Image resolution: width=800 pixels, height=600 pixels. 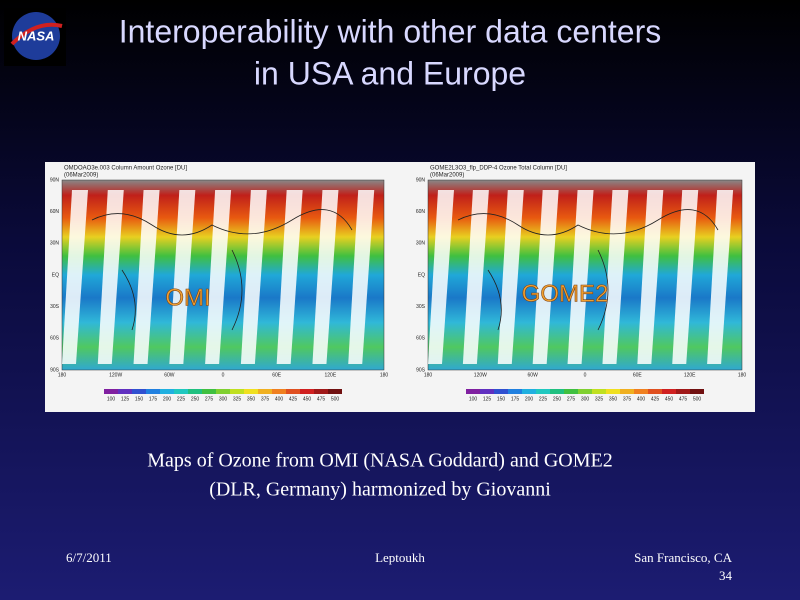 I want to click on coastline, so click(x=588, y=270).